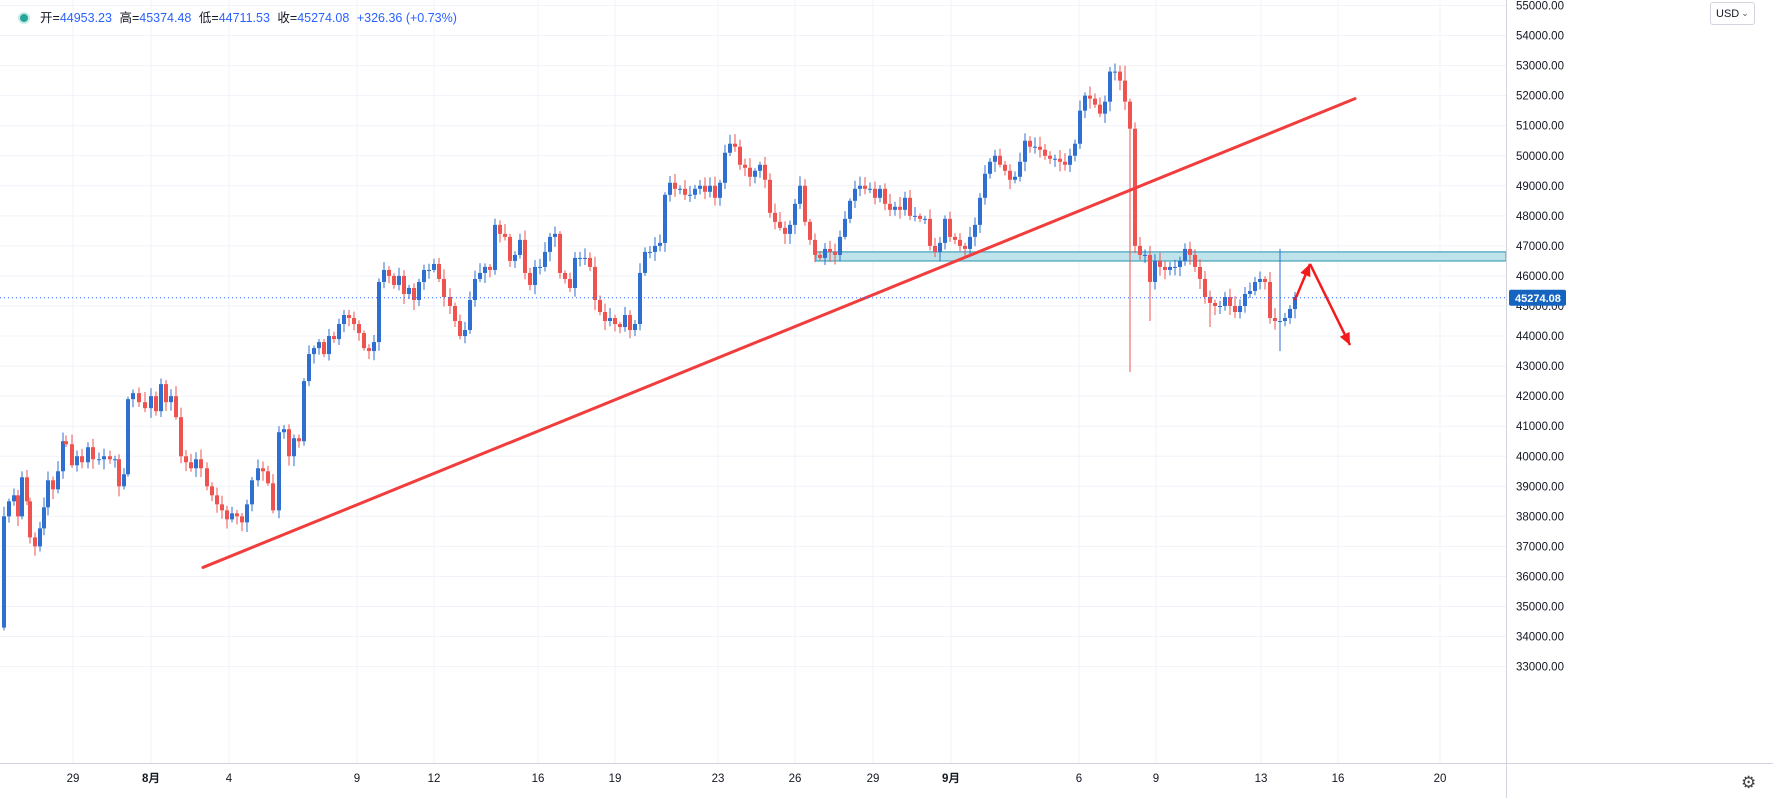  What do you see at coordinates (1161, 256) in the screenshot?
I see `resistance-zone` at bounding box center [1161, 256].